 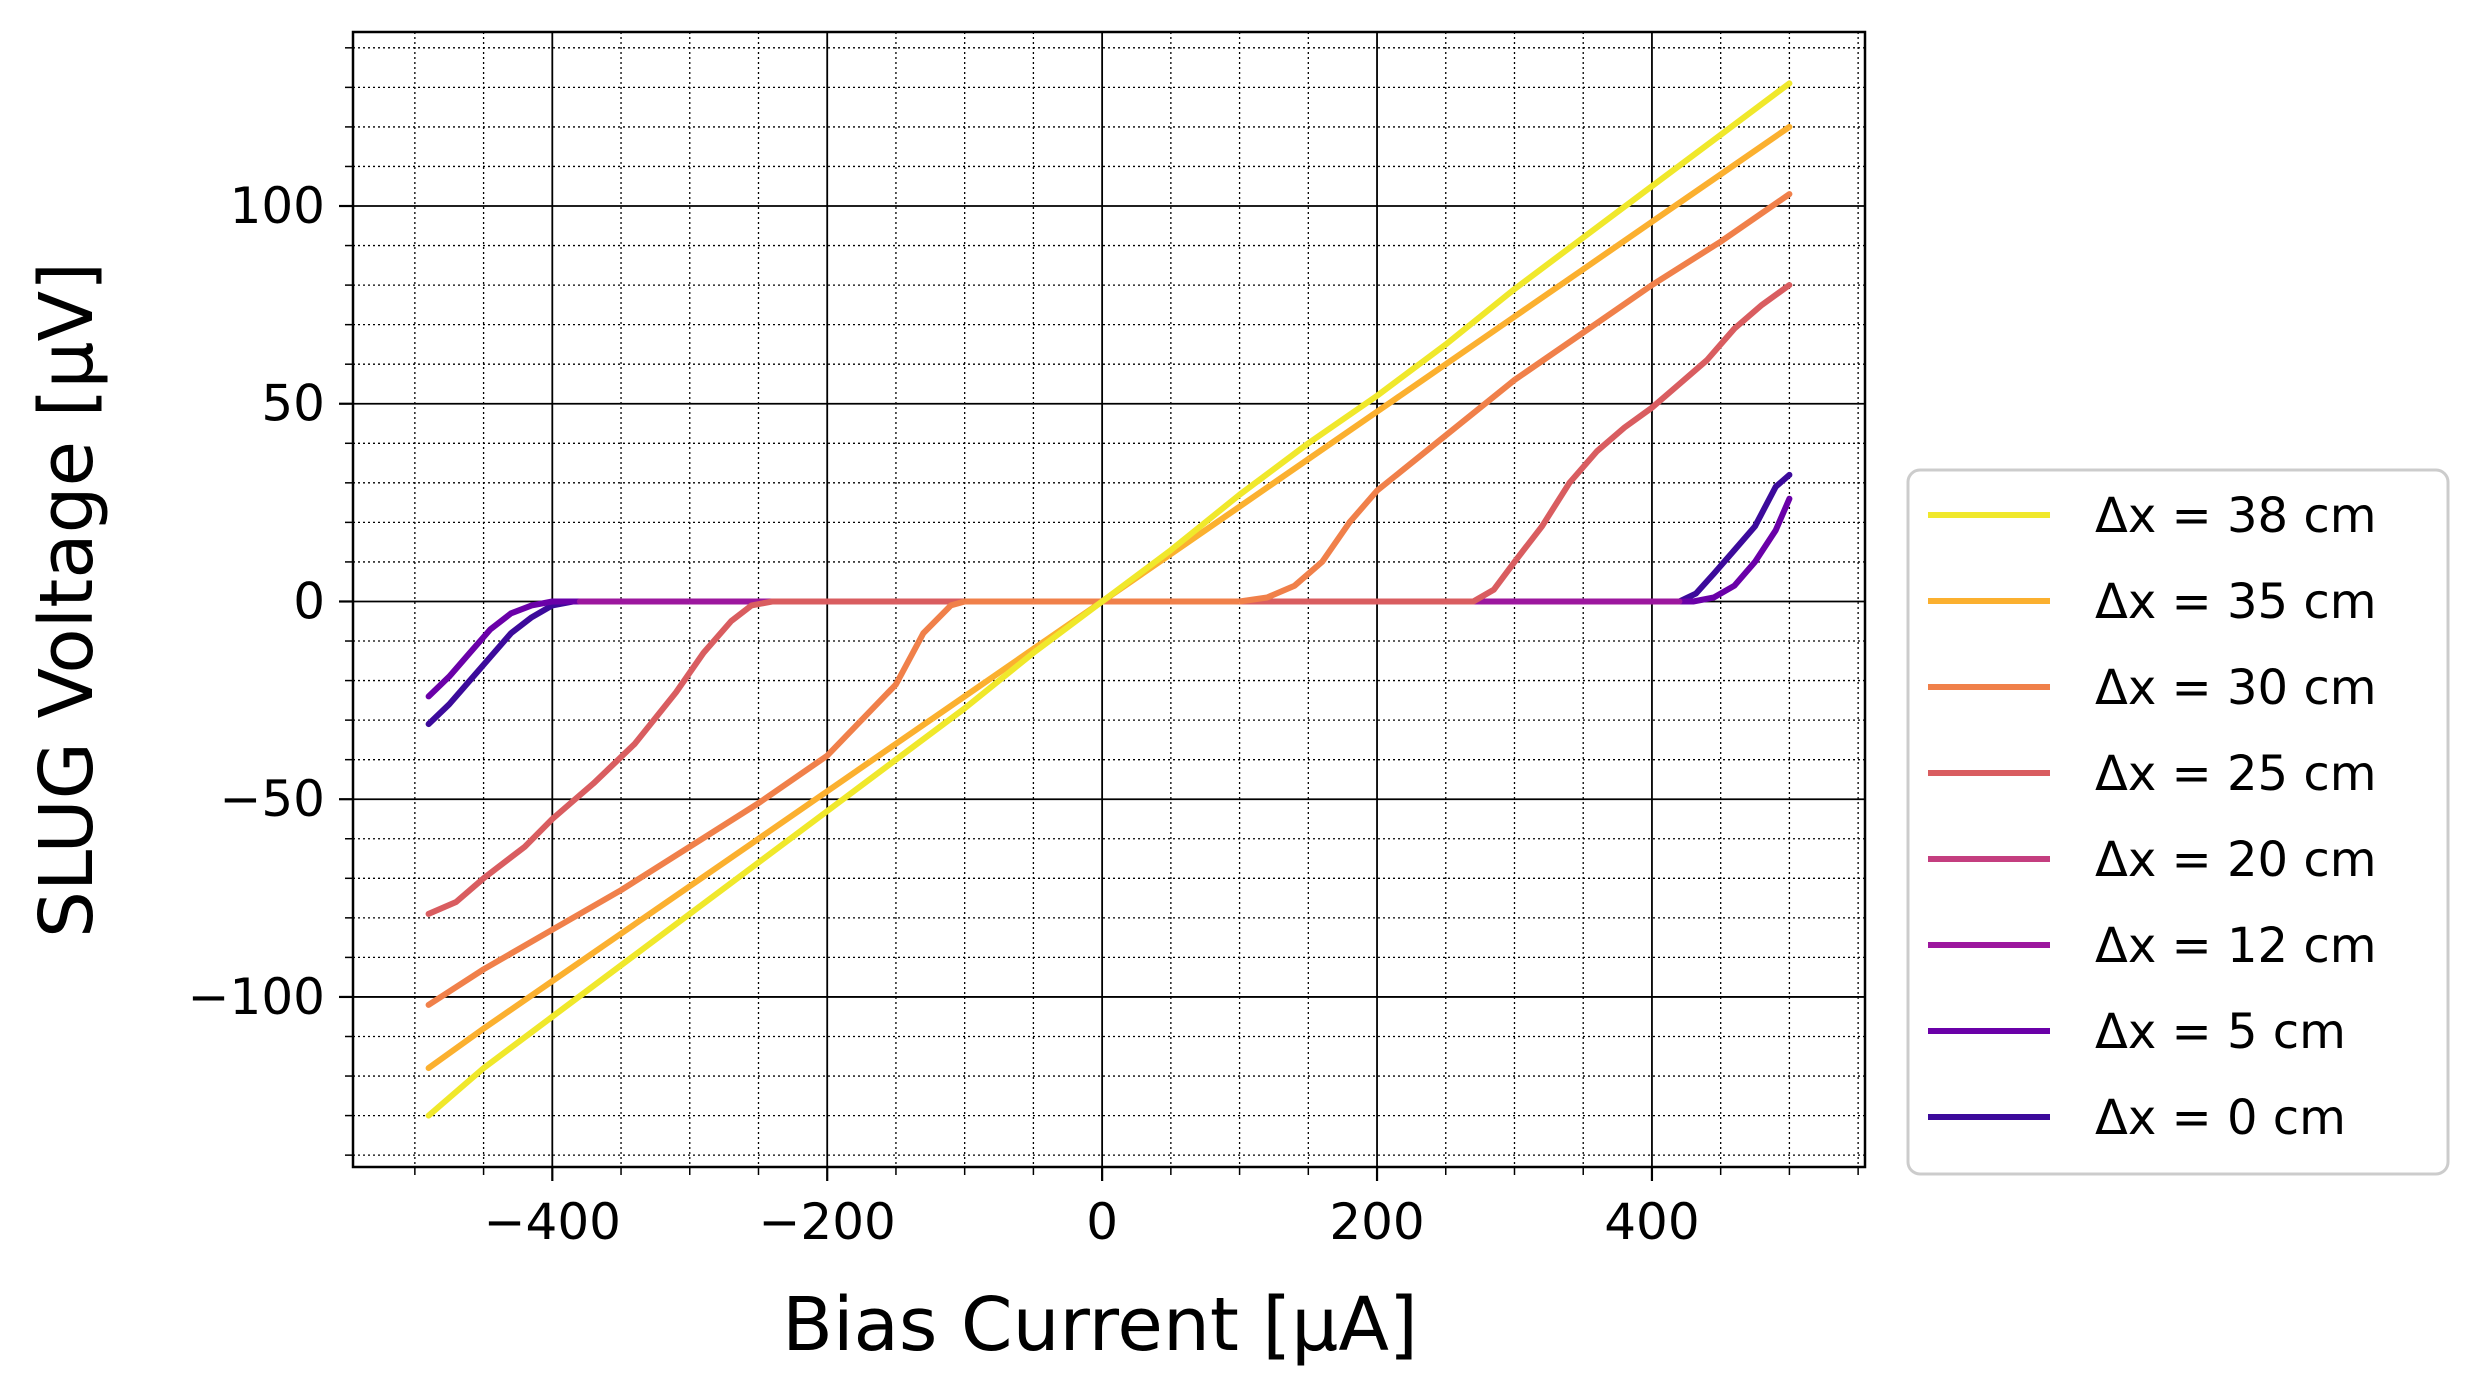 I want to click on legend-label: Δx = 30 cm, so click(x=2235, y=688).